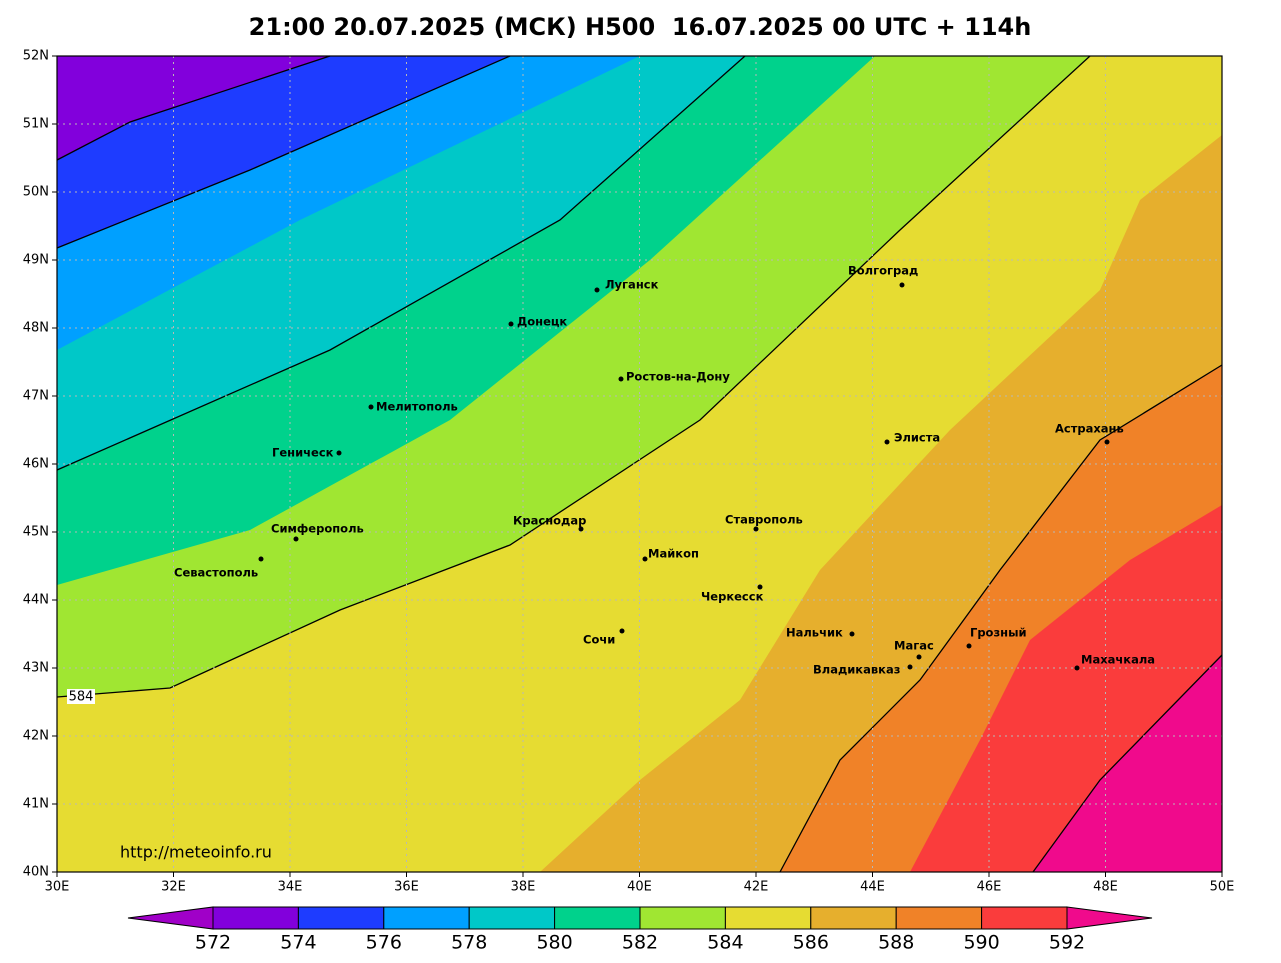 The image size is (1281, 963). I want to click on lon-label: 46E, so click(989, 887).